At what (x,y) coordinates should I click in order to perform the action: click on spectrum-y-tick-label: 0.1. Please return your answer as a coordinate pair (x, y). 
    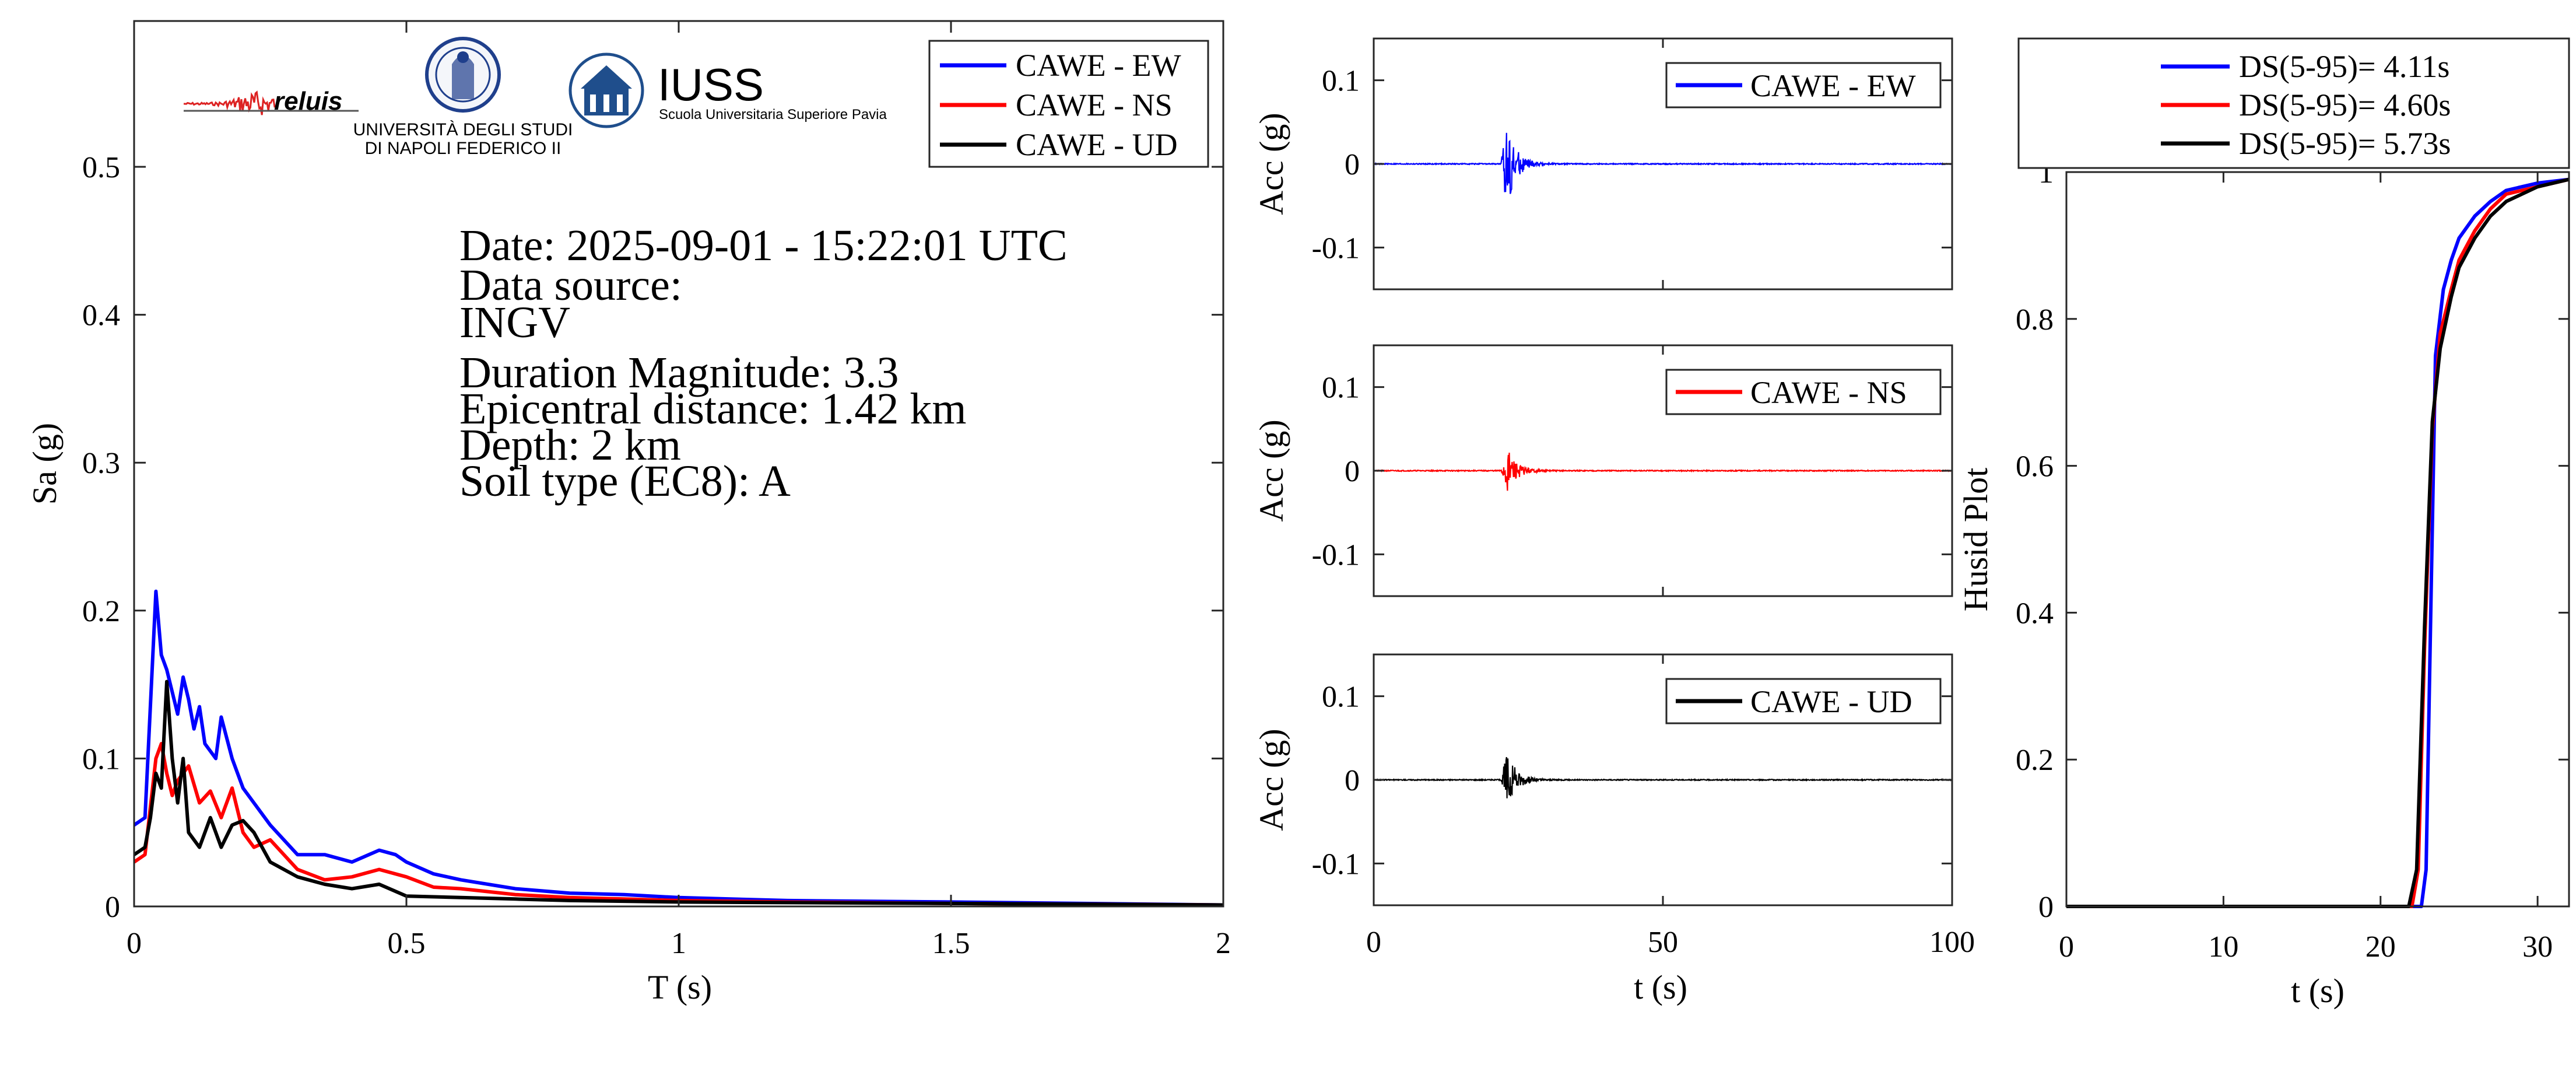
    Looking at the image, I should click on (101, 759).